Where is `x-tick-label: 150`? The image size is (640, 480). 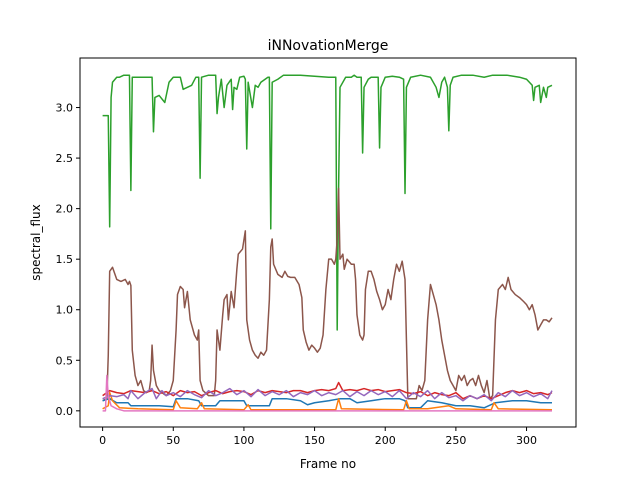 x-tick-label: 150 is located at coordinates (314, 440).